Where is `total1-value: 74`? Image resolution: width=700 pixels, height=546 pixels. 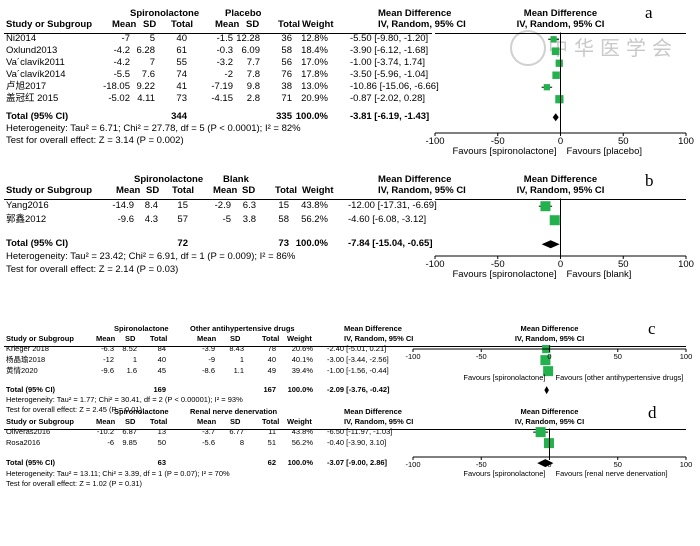
total1-value: 74 is located at coordinates (181, 74).